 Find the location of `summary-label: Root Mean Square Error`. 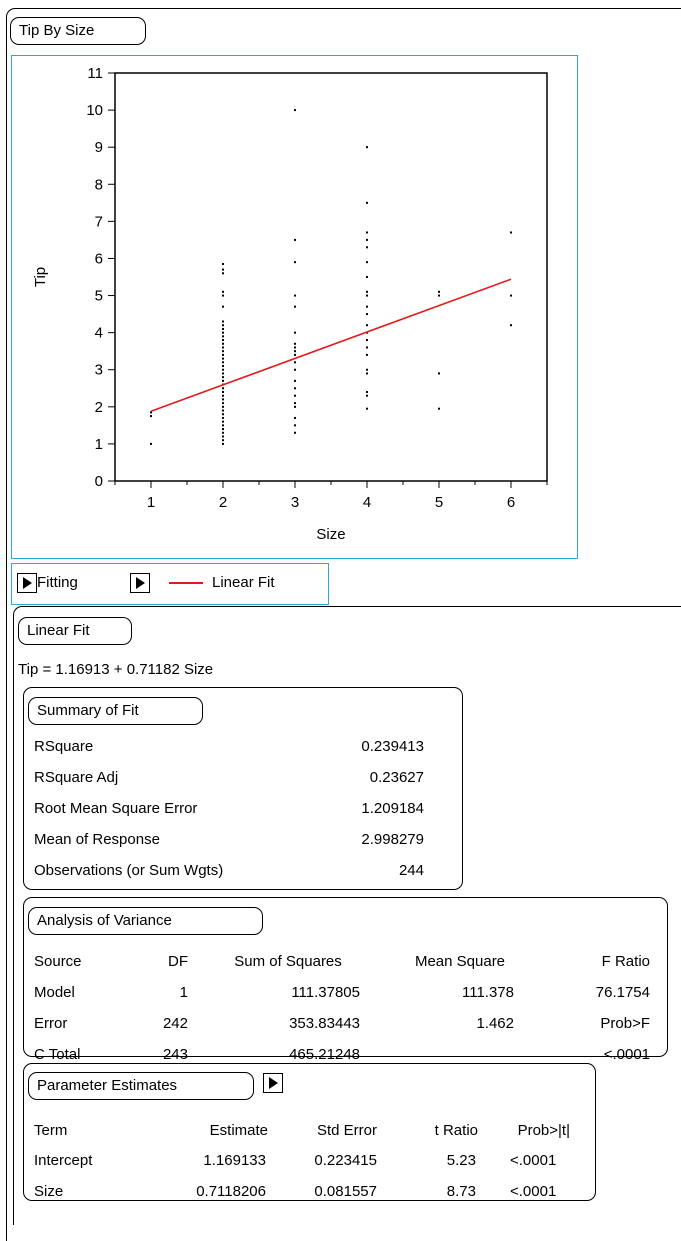

summary-label: Root Mean Square Error is located at coordinates (116, 808).